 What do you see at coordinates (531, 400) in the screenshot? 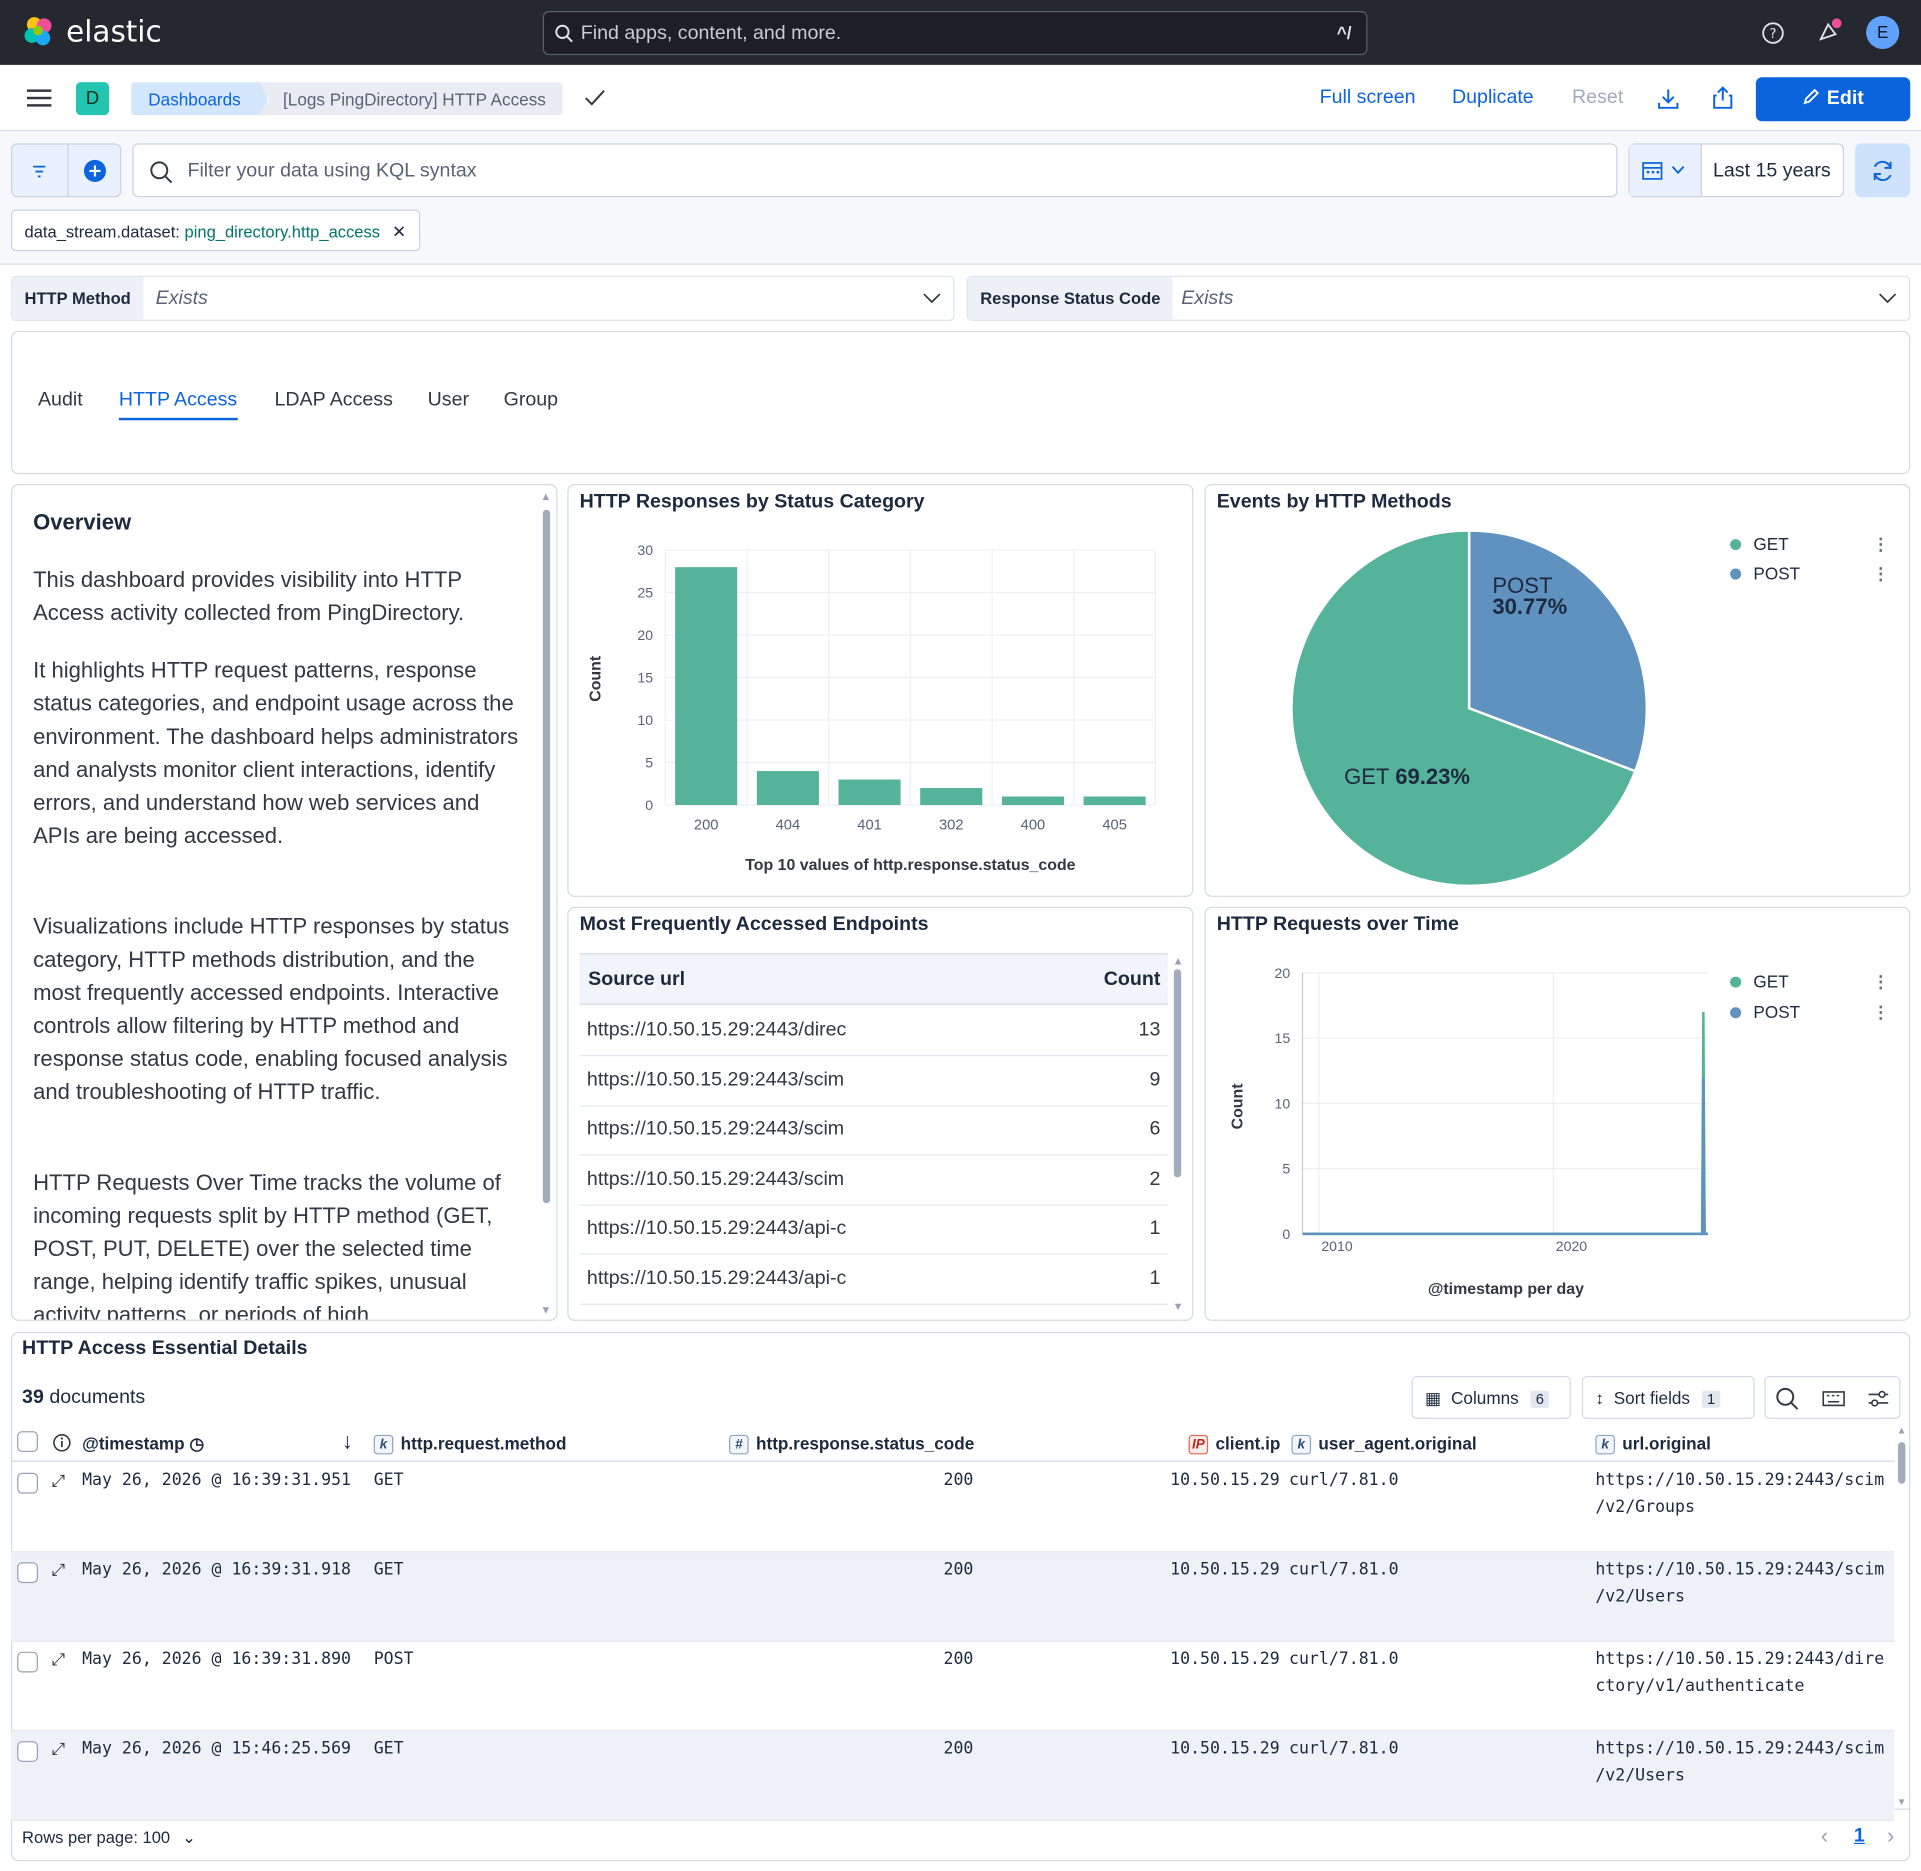
I see `tab-group: Group` at bounding box center [531, 400].